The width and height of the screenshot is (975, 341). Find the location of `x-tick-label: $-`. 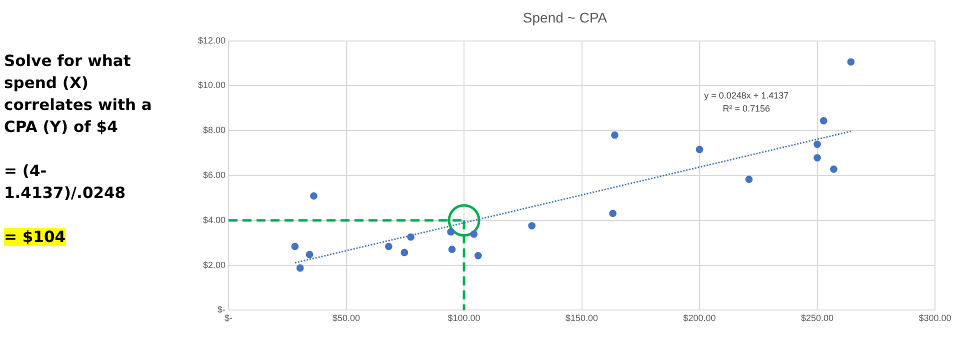

x-tick-label: $- is located at coordinates (228, 318).